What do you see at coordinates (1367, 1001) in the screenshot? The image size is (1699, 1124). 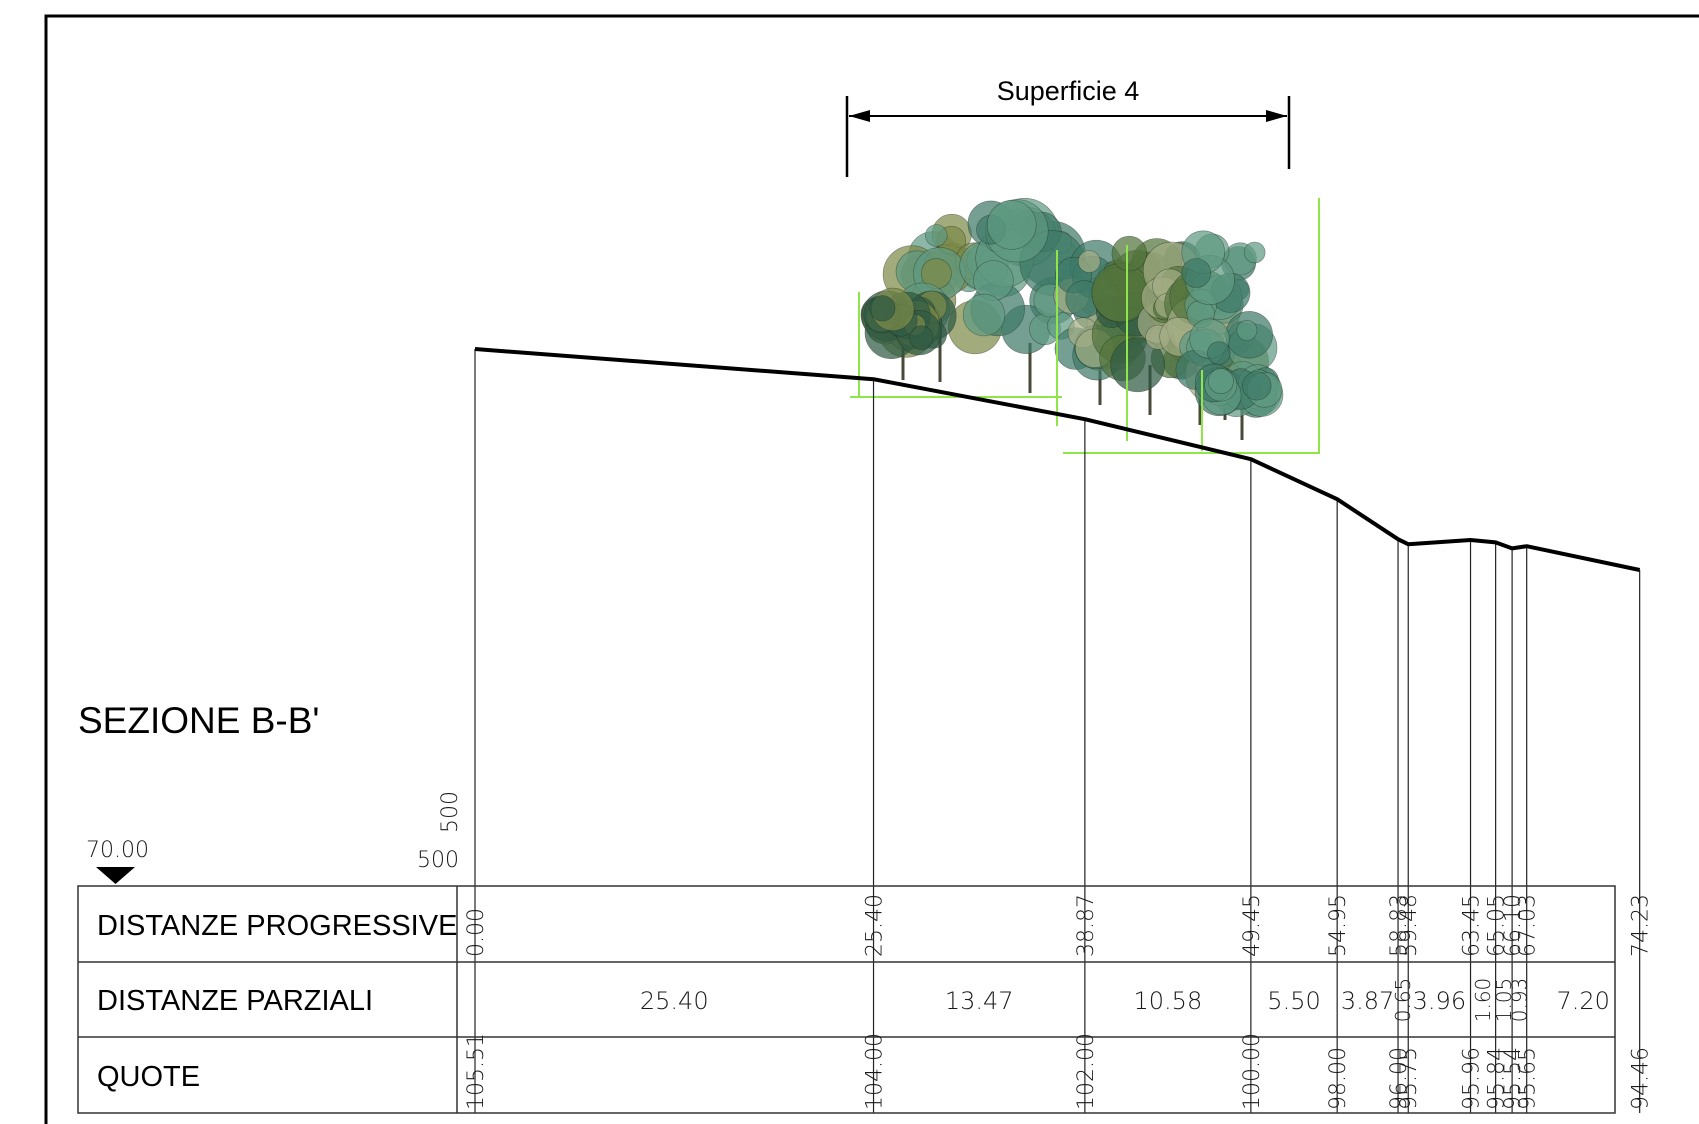 I see `partial-value: 3.87` at bounding box center [1367, 1001].